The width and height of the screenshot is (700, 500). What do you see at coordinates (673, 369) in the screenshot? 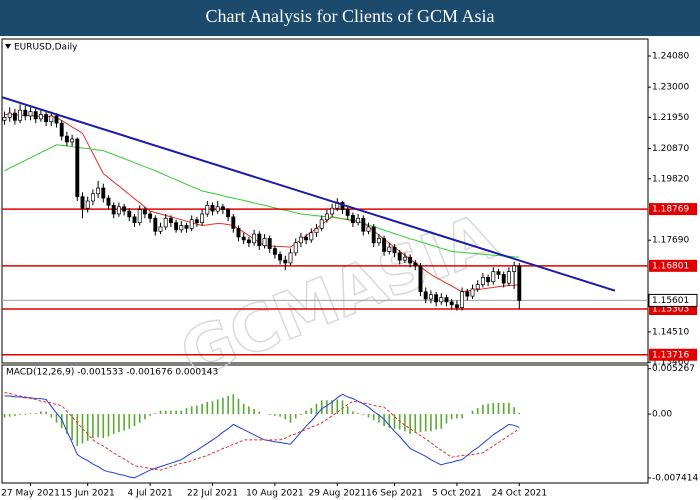
I see `y2-tick-label: 0.005267` at bounding box center [673, 369].